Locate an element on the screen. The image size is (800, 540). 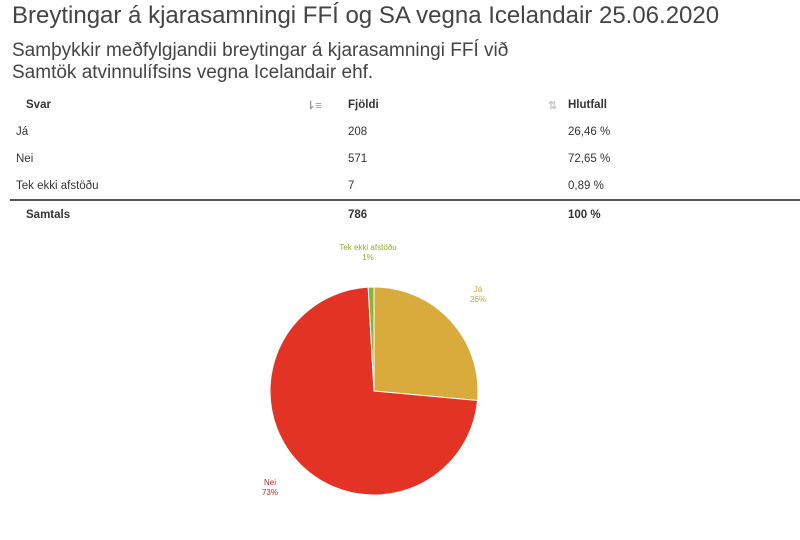
cell-fjoldi: 208 is located at coordinates (358, 131).